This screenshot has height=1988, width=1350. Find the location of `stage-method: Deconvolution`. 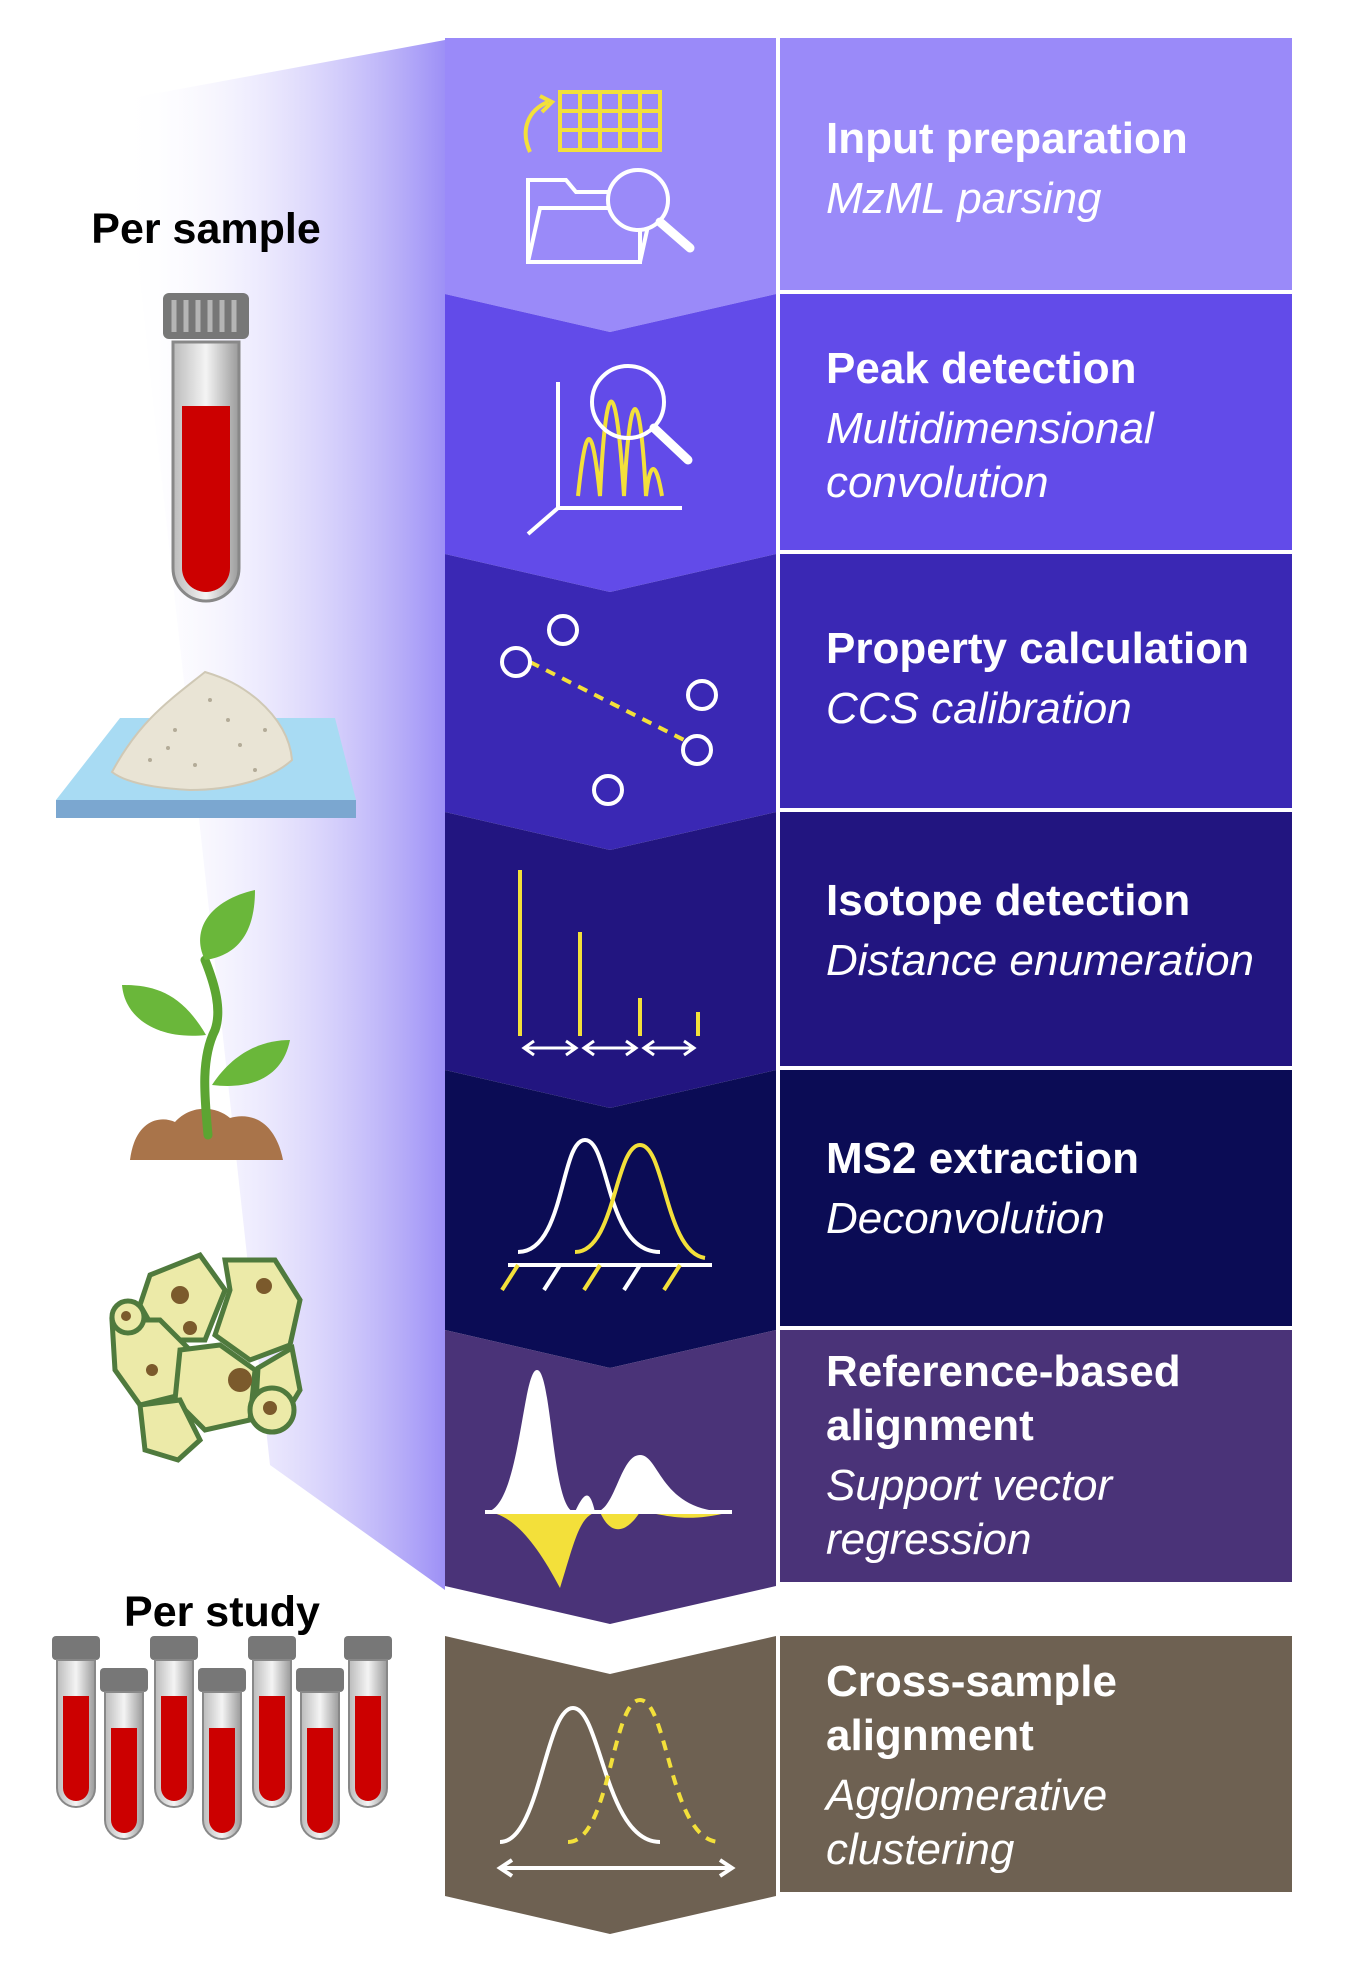

stage-method: Deconvolution is located at coordinates (965, 1218).